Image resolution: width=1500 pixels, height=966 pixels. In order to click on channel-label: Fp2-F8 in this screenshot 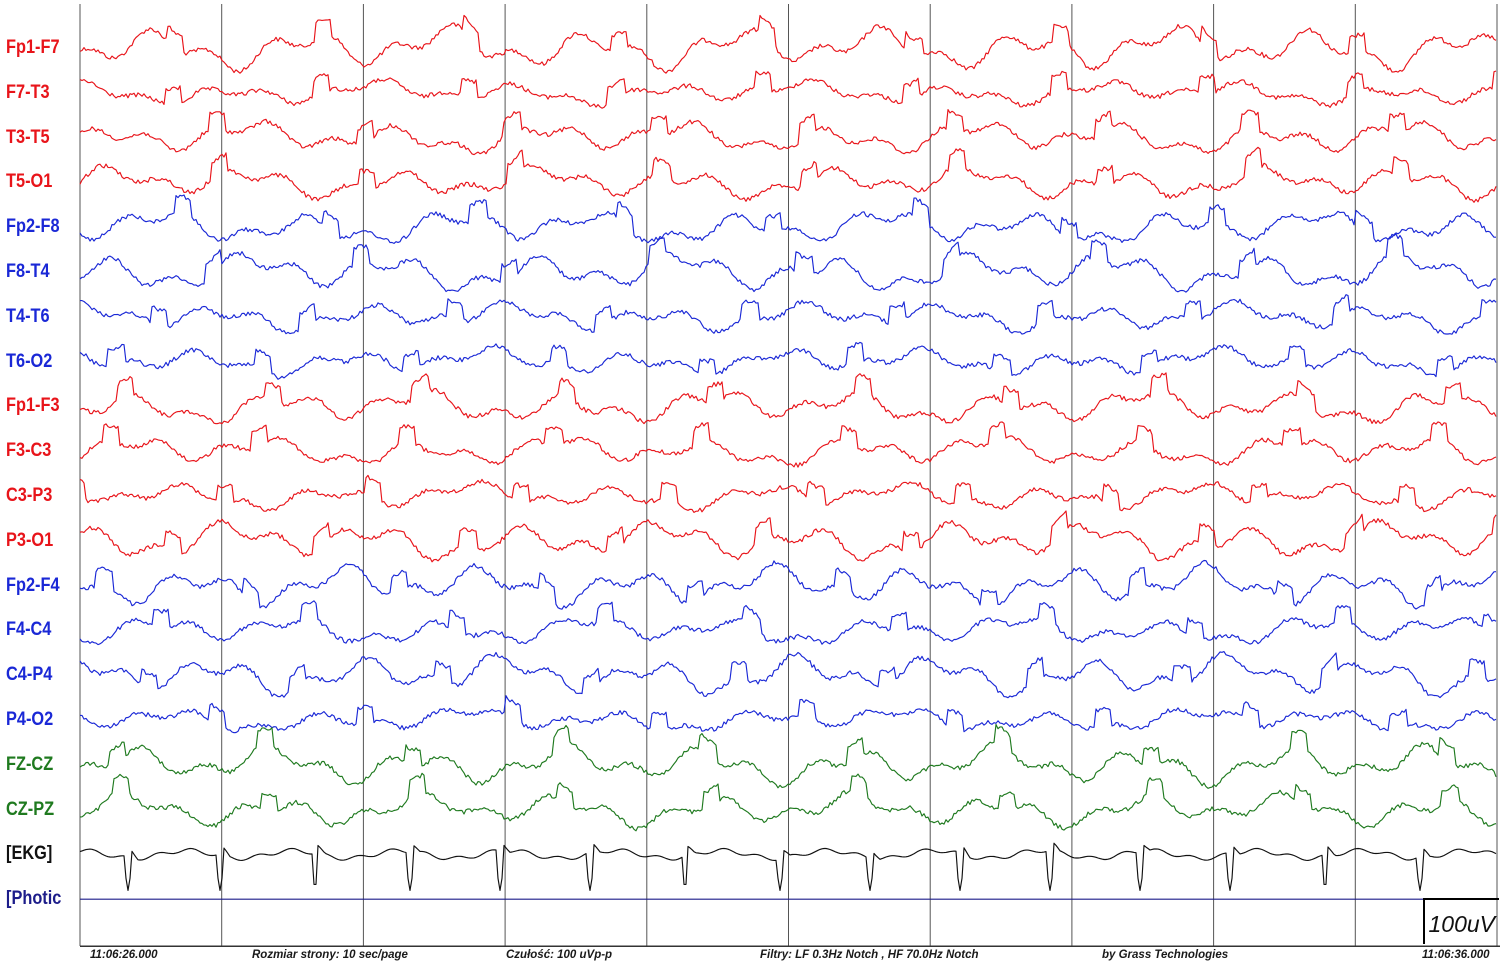, I will do `click(33, 227)`.